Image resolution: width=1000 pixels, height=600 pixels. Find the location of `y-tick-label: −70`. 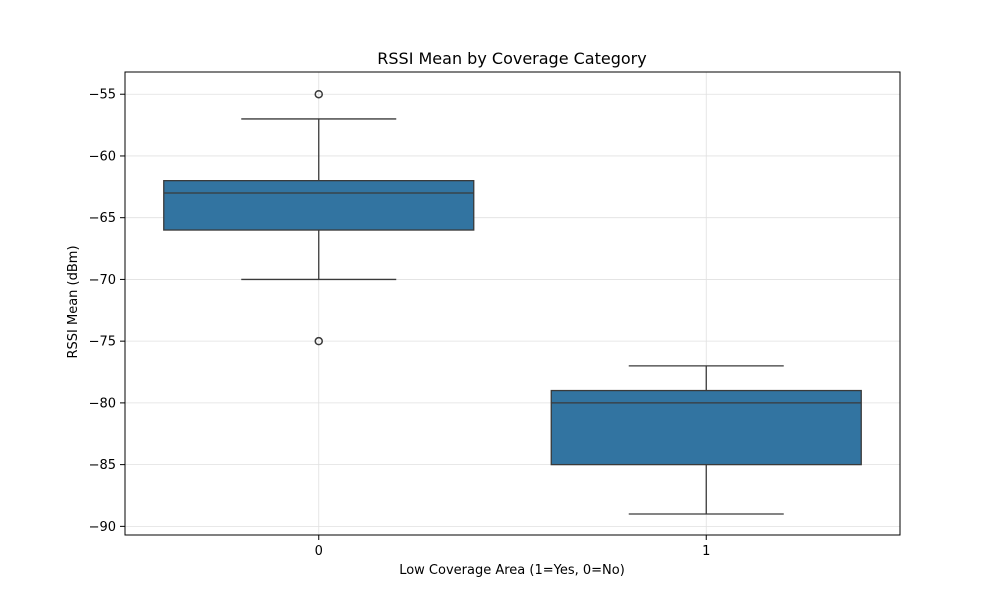

y-tick-label: −70 is located at coordinates (102, 280).